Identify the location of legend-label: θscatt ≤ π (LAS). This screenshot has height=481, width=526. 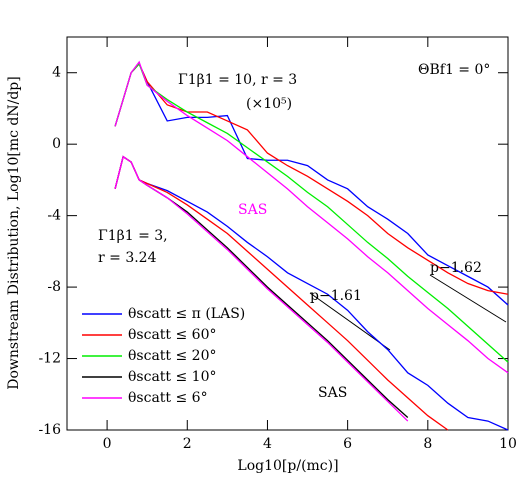
(186, 314).